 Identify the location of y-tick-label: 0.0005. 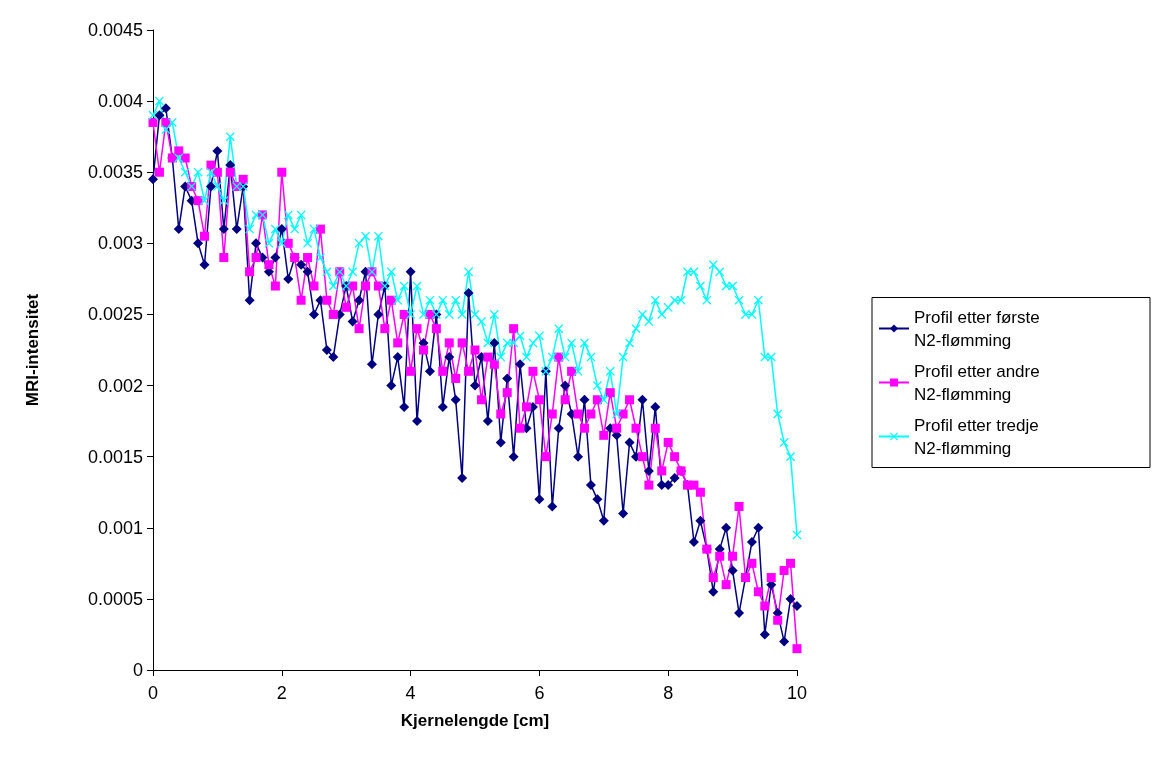
(115, 598).